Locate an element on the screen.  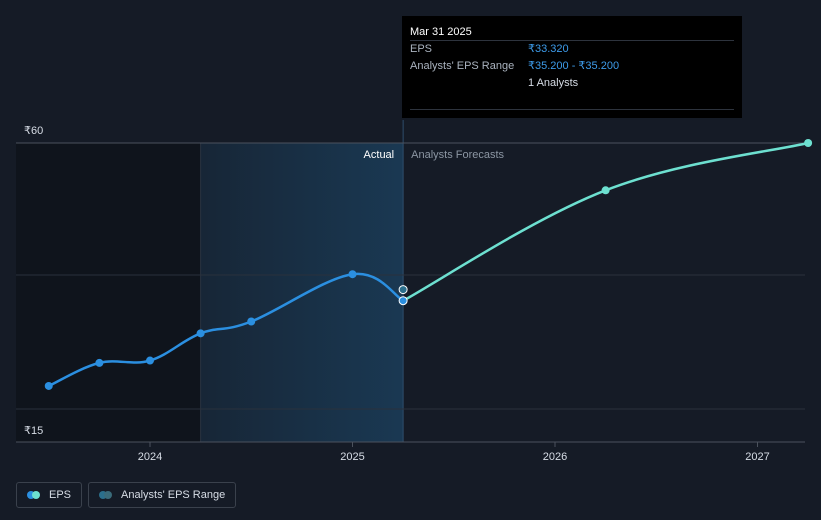
tooltip-range-row: Analysts' EPS Range ₹35.200 - ₹35.200 is located at coordinates (572, 66).